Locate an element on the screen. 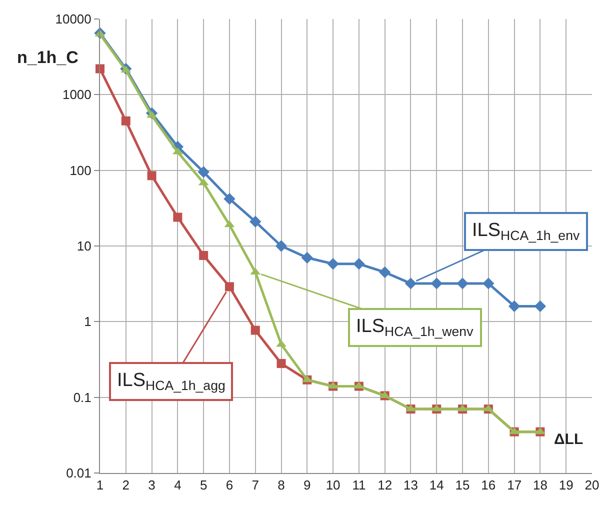  x-tick-label: 14 is located at coordinates (436, 485).